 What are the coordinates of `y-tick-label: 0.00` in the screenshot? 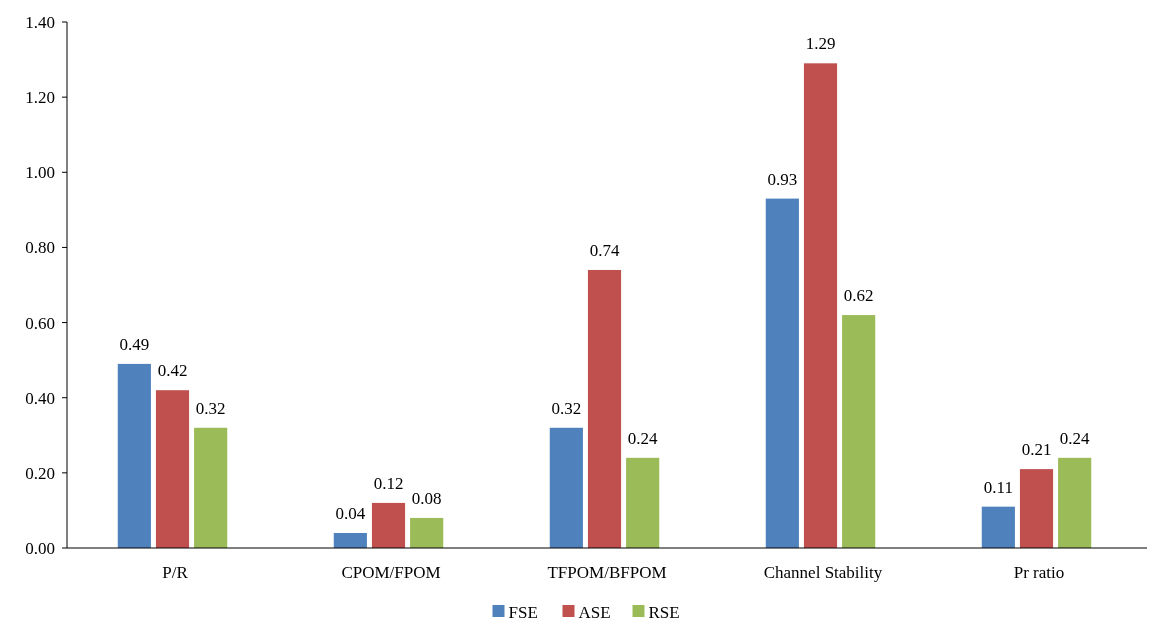 It's located at (40, 548).